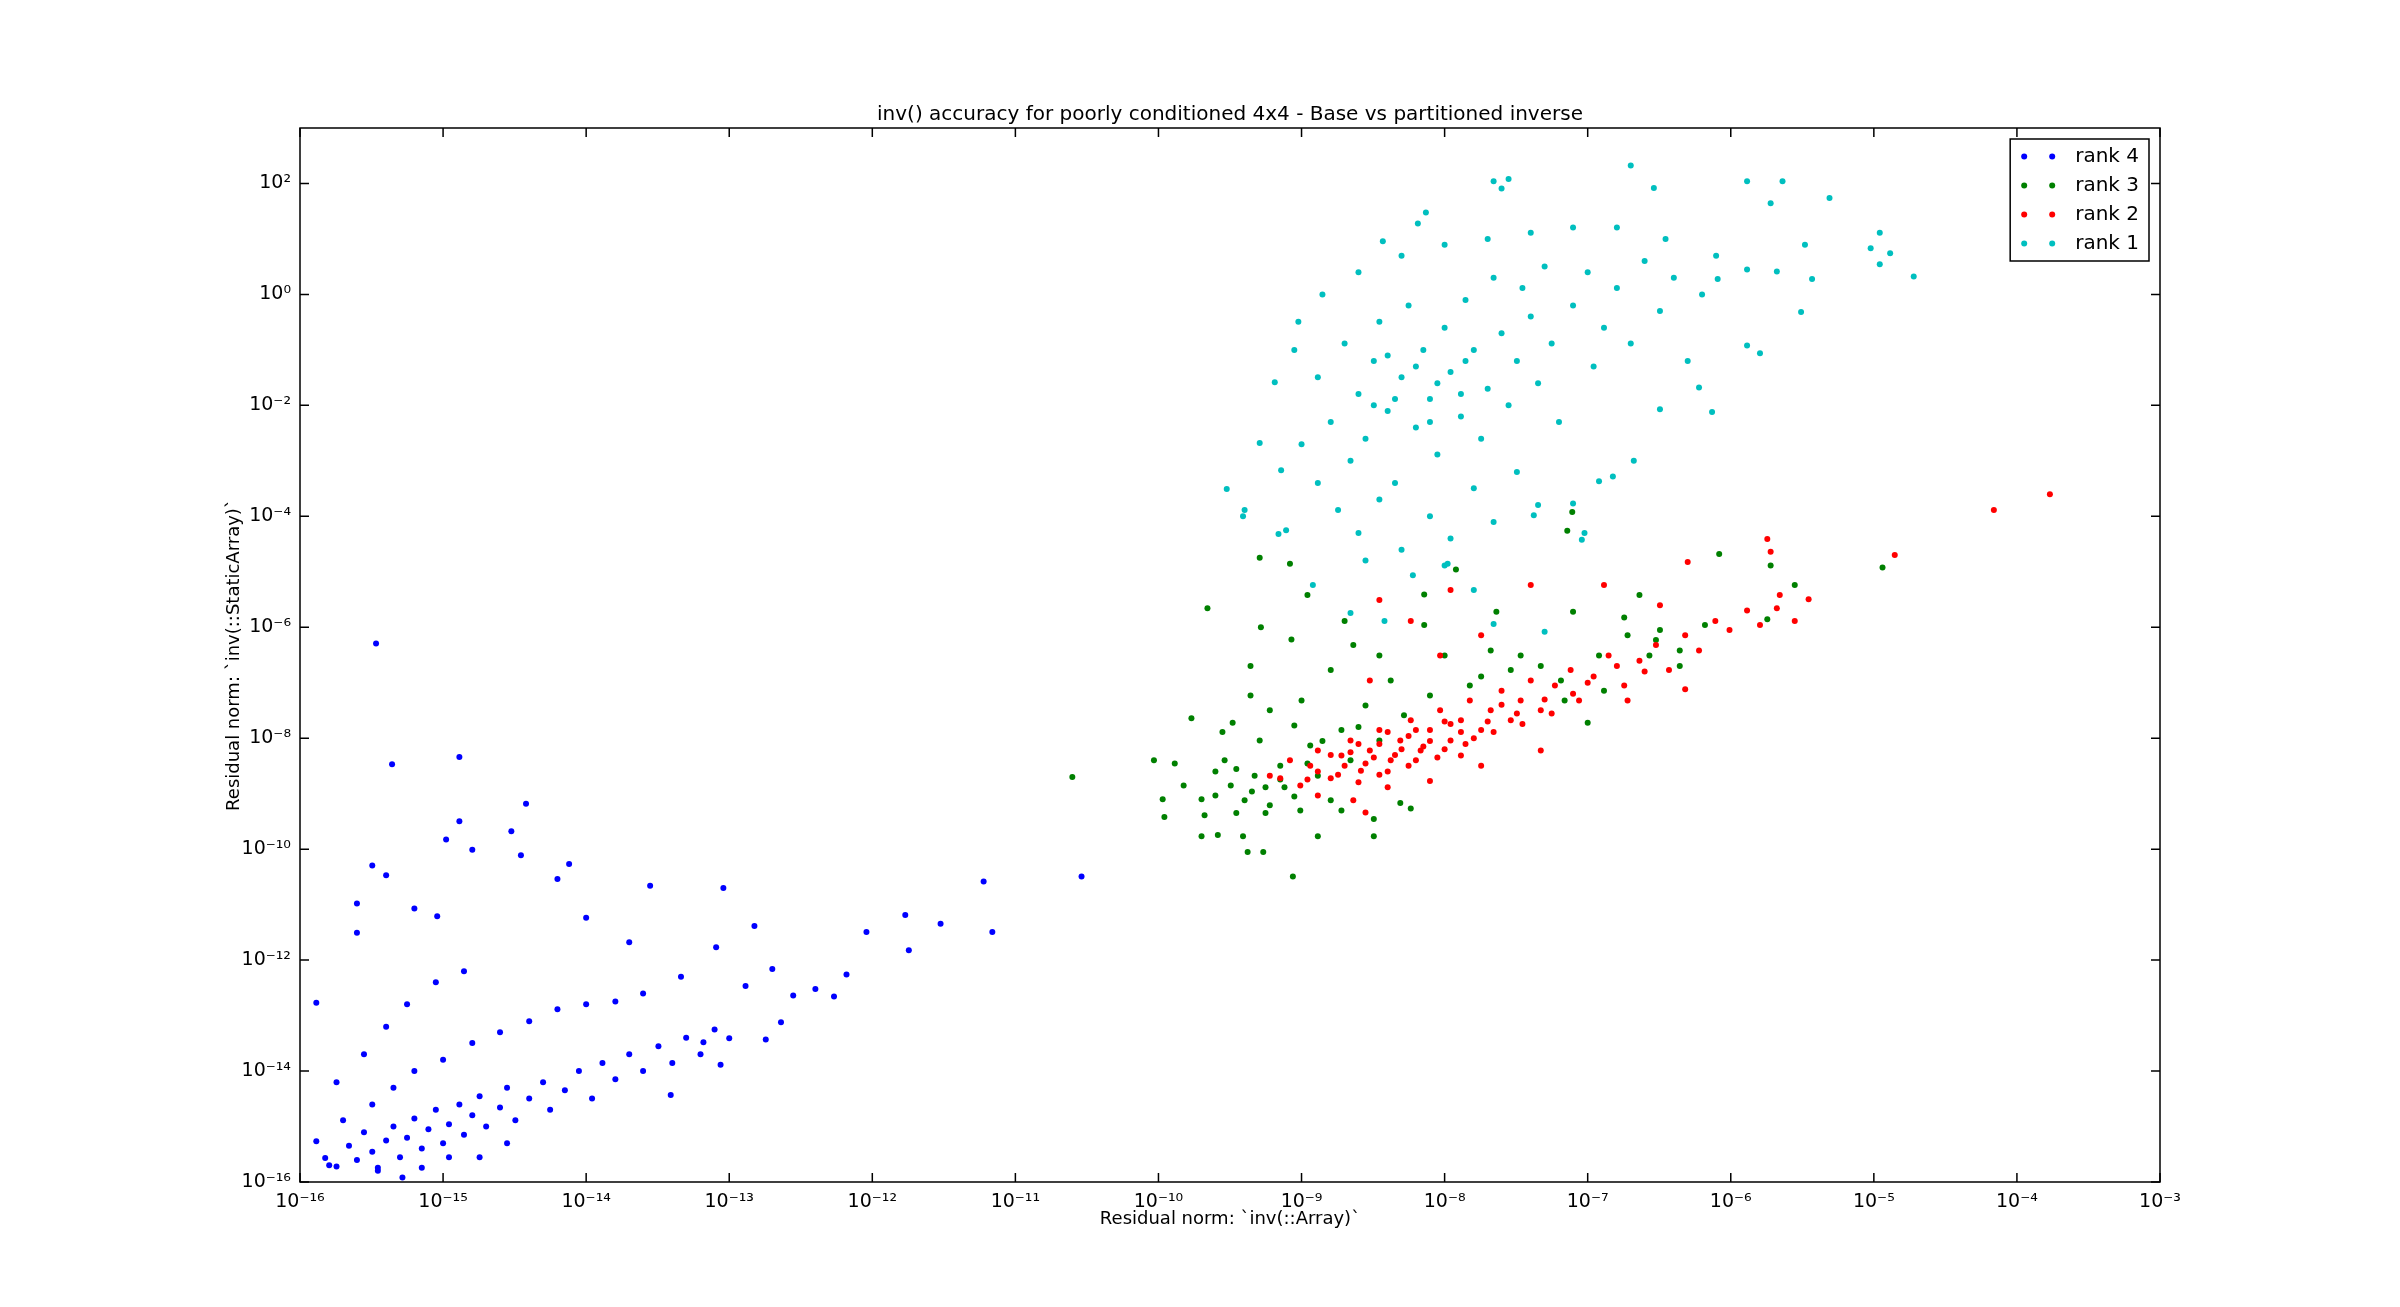 Image resolution: width=2400 pixels, height=1307 pixels. I want to click on x-axis-title: Residual norm: `inv(::Array)`, so click(1230, 1217).